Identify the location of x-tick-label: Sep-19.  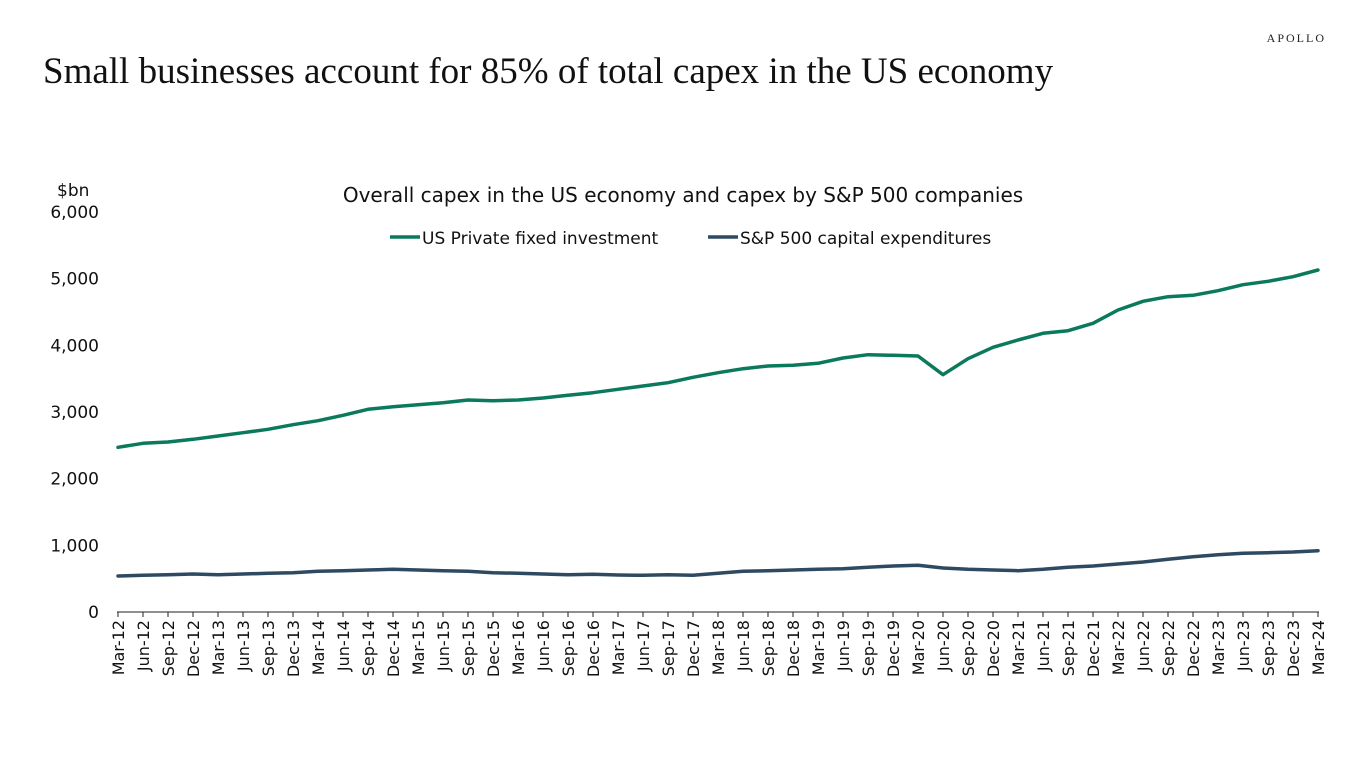
(868, 648).